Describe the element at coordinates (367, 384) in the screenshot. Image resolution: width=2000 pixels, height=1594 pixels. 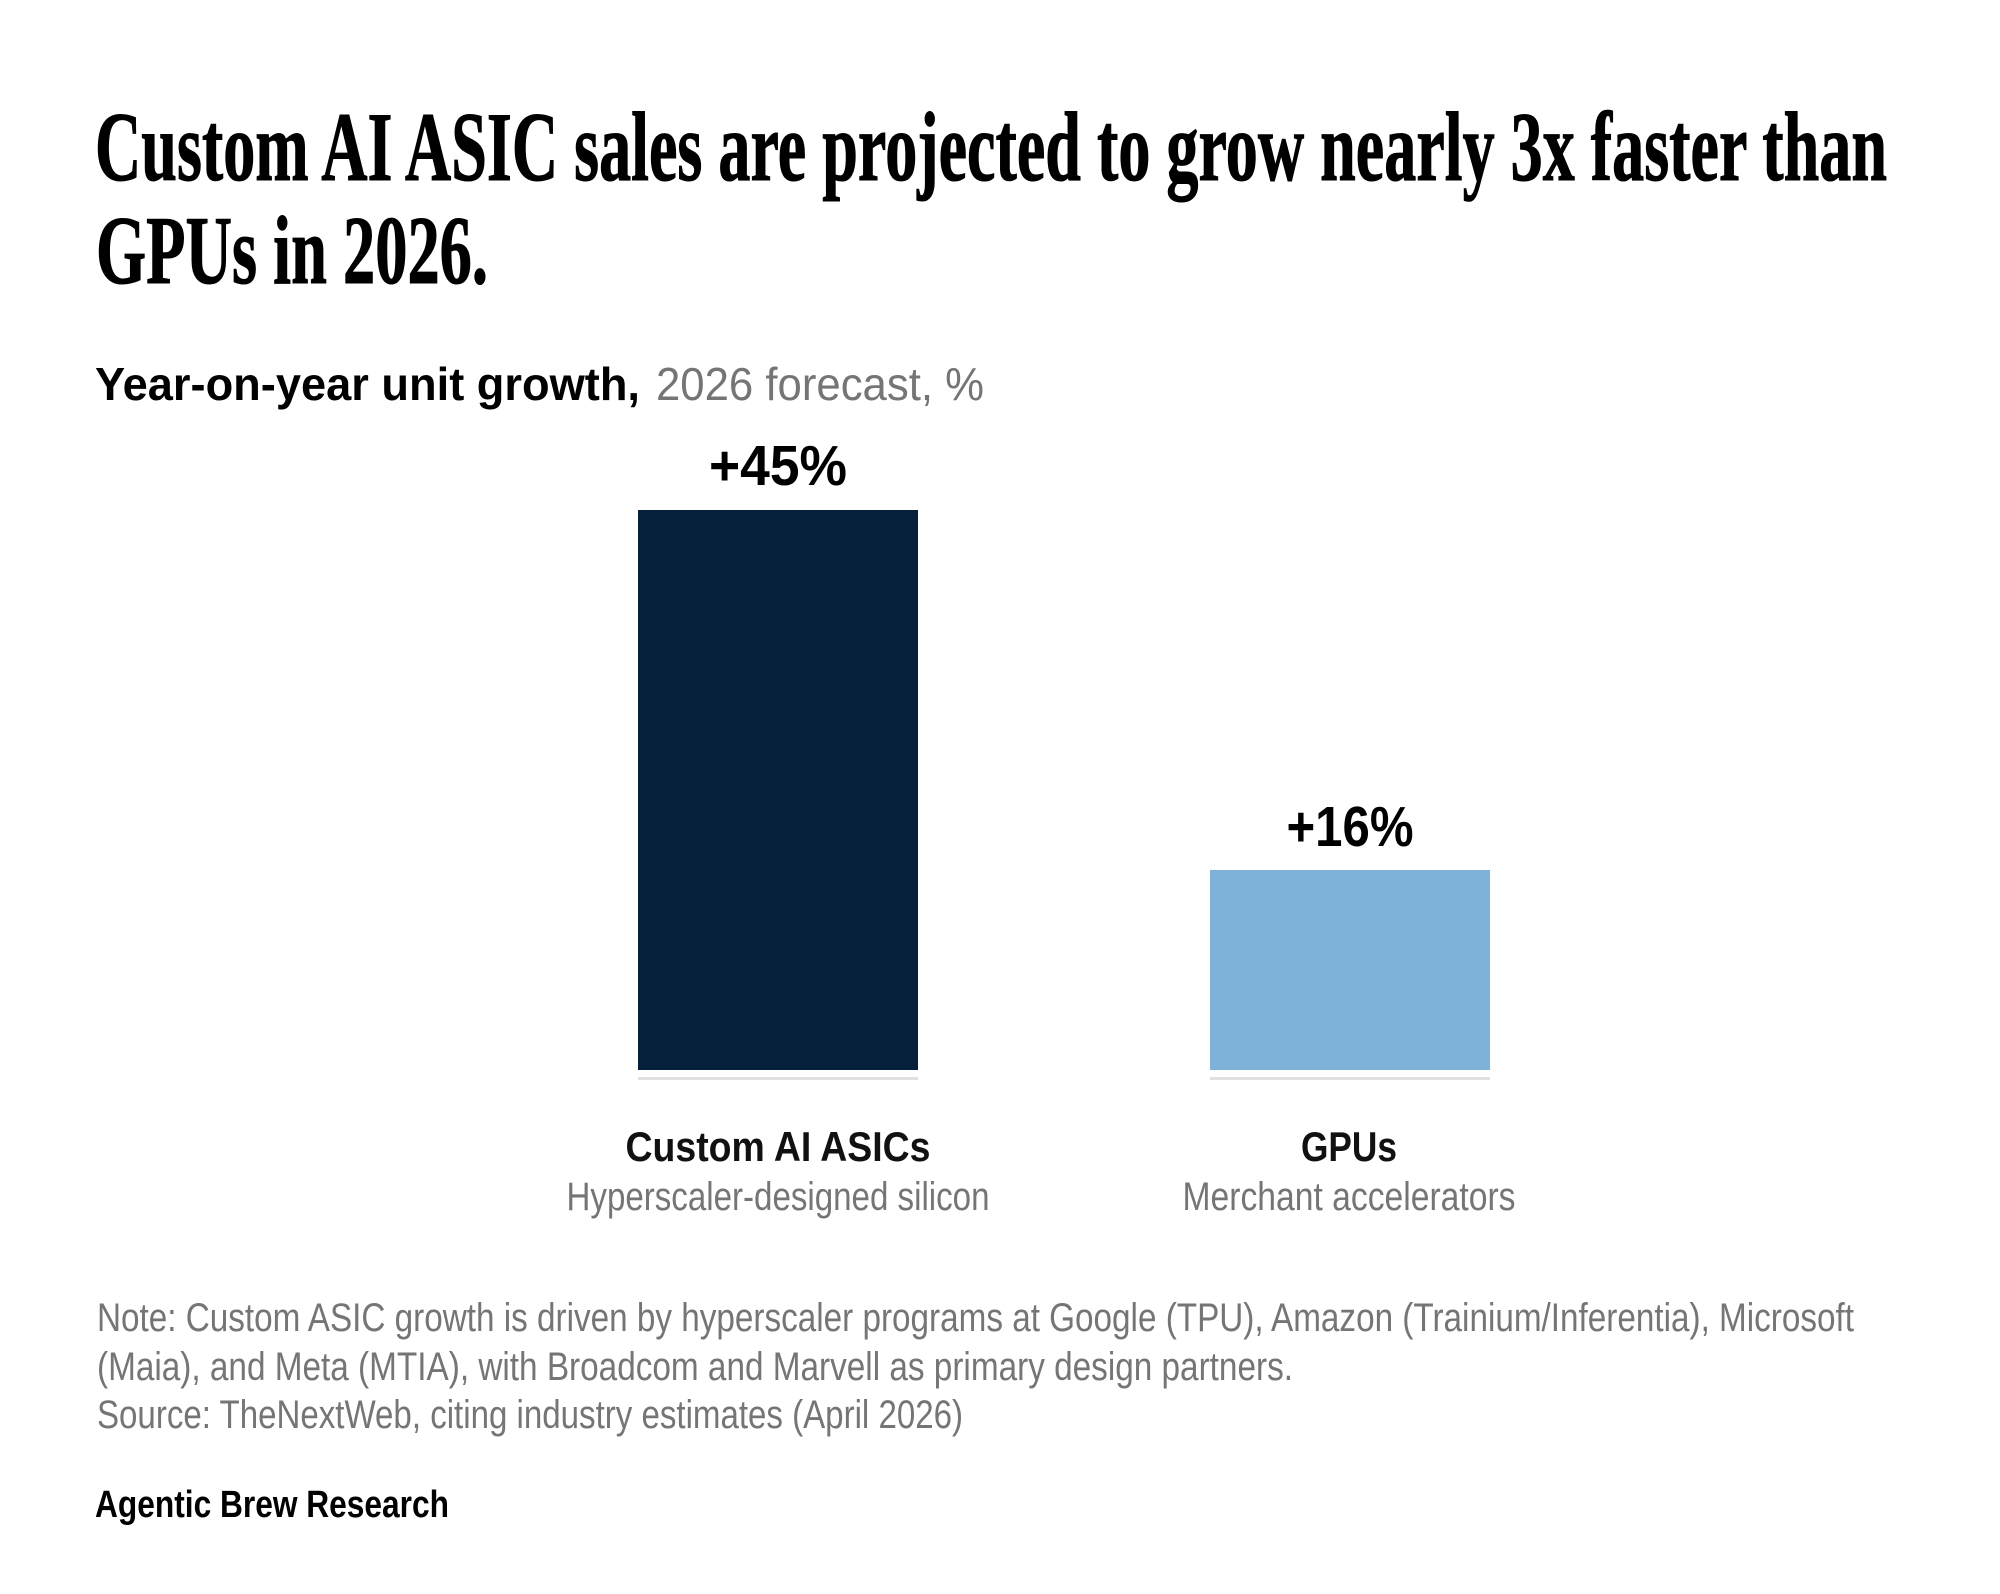
I see `svg-text: Year-on-year unit growth,` at that location.